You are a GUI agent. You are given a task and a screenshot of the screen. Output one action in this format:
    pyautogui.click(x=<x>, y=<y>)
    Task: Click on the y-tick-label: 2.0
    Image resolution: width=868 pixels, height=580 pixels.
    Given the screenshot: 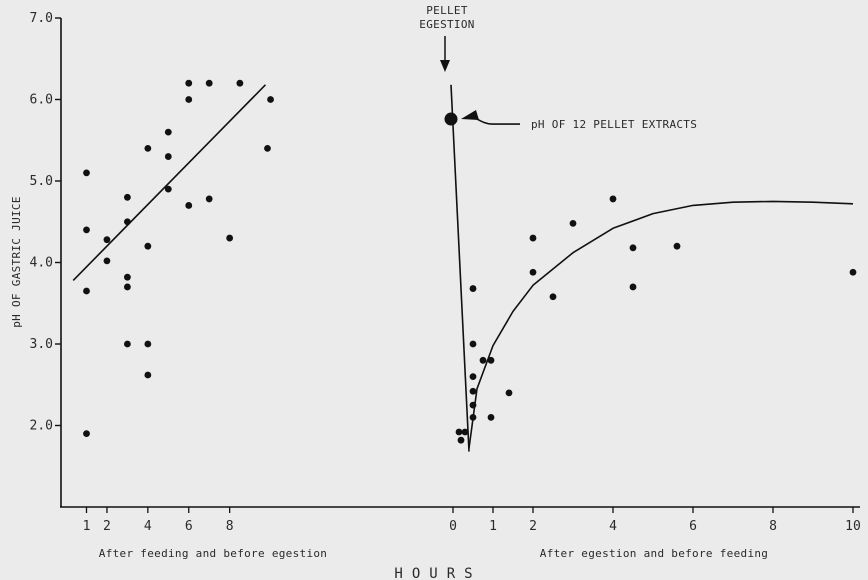 What is the action you would take?
    pyautogui.click(x=41, y=426)
    